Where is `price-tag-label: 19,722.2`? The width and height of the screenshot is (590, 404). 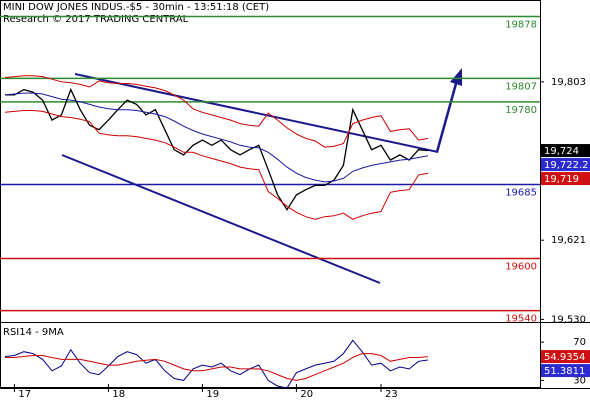
price-tag-label: 19,722.2 is located at coordinates (566, 165).